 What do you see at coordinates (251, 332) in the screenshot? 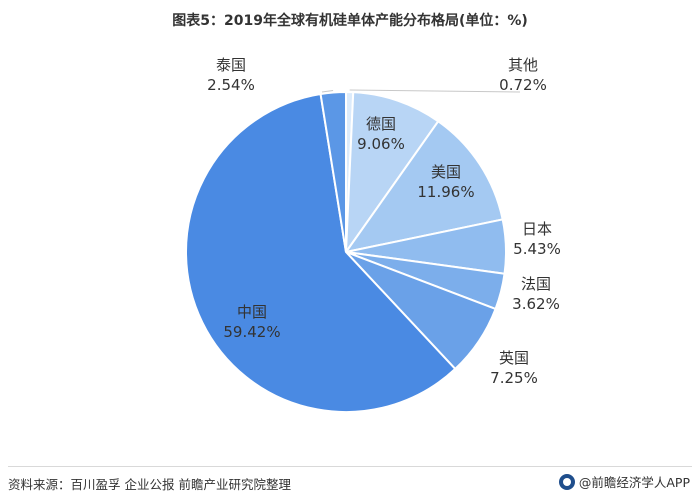
I see `slice-value-6: 59.42%` at bounding box center [251, 332].